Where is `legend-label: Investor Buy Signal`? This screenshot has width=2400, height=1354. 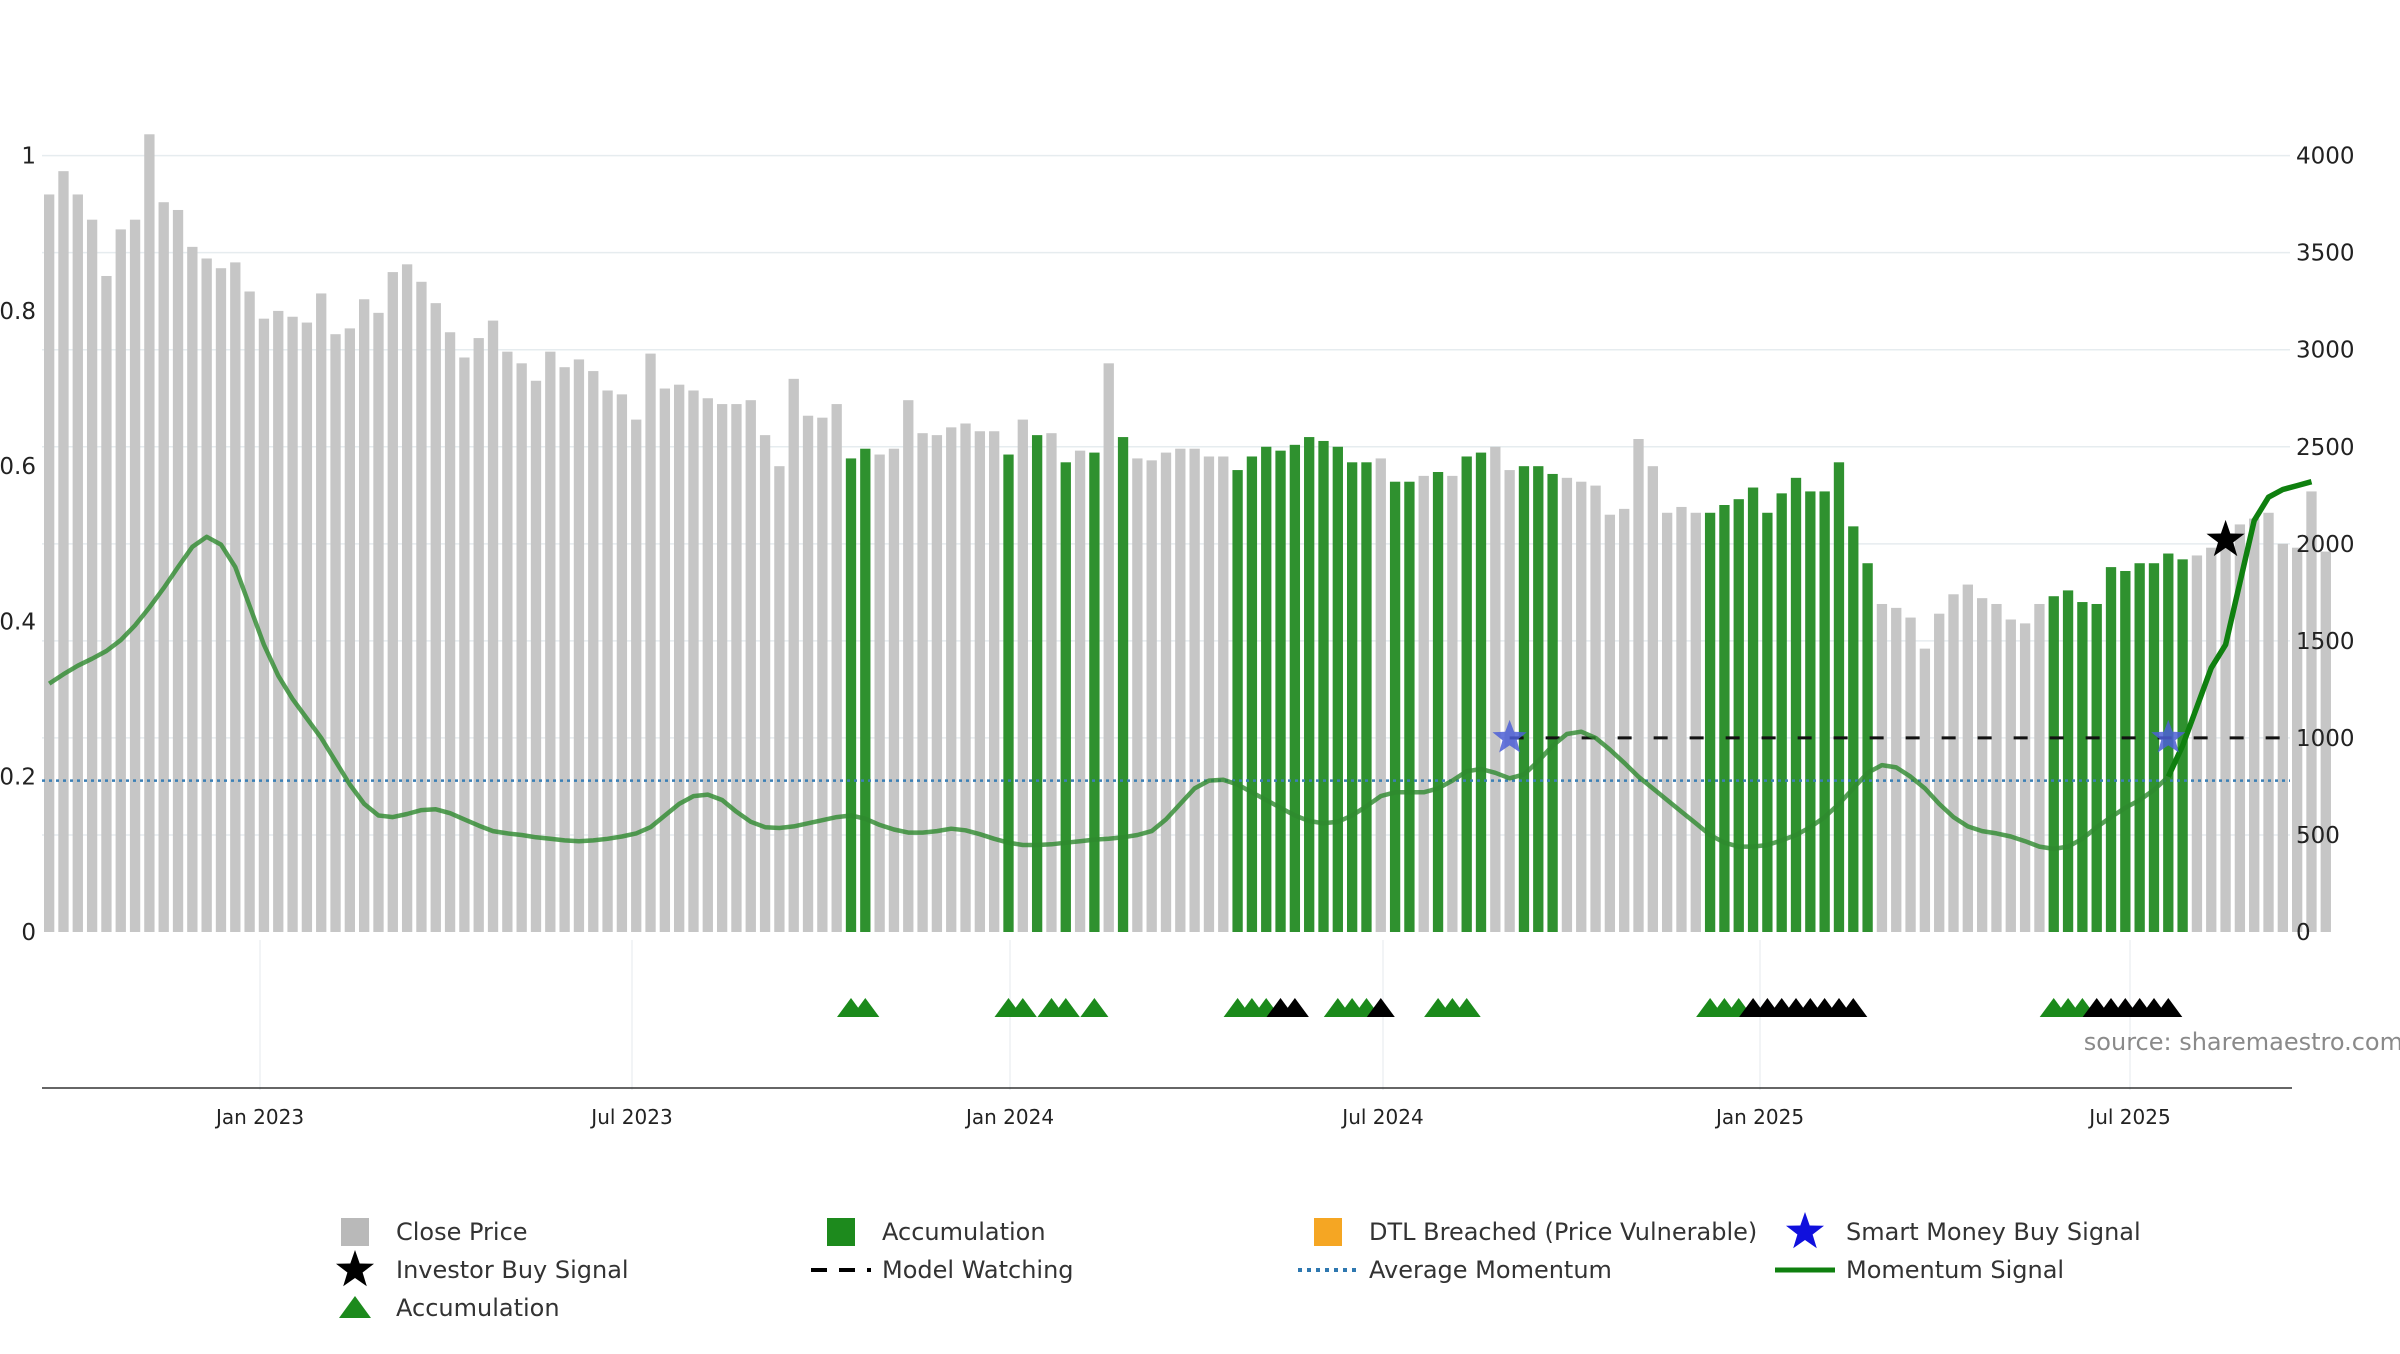 legend-label: Investor Buy Signal is located at coordinates (512, 1270).